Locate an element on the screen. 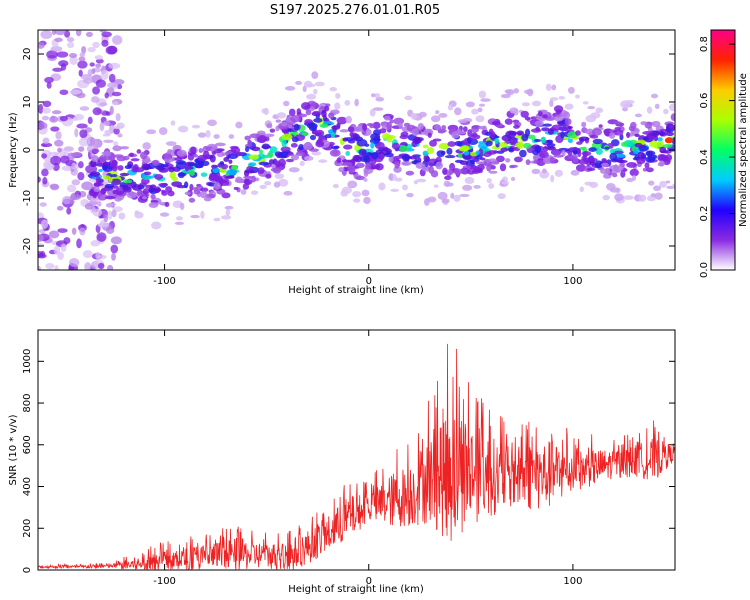  snr-y-tick-label: 200 is located at coordinates (27, 528).